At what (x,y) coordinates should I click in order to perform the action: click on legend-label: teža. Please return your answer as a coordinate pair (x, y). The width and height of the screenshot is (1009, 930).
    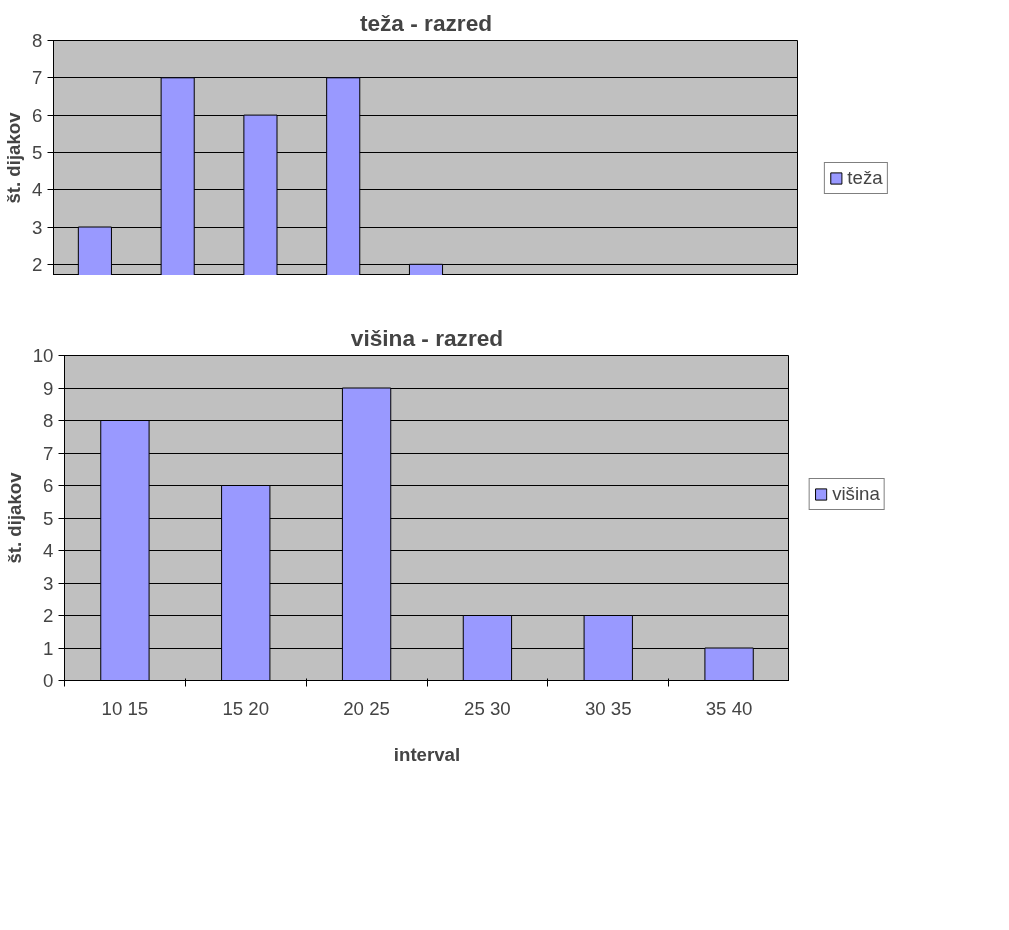
    Looking at the image, I should click on (865, 177).